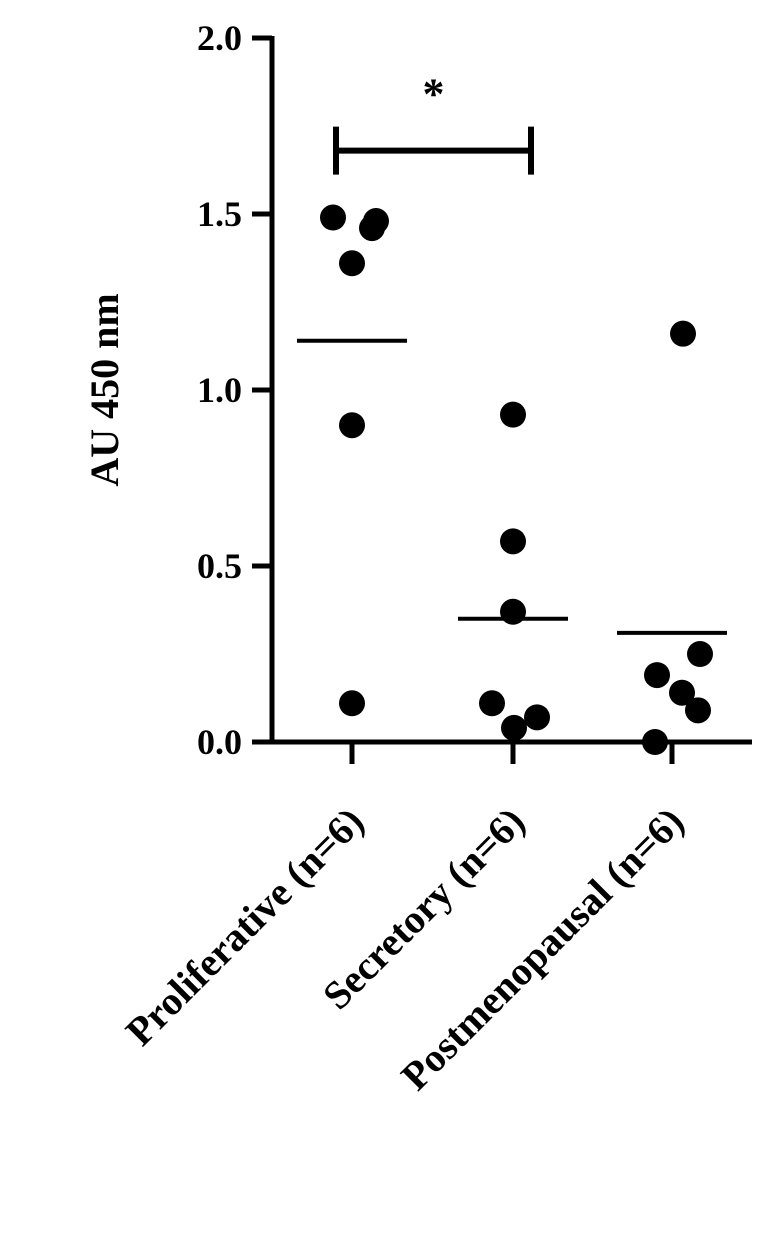 This screenshot has height=1238, width=784. What do you see at coordinates (104, 389) in the screenshot?
I see `y-axis-label: AU 450 nm` at bounding box center [104, 389].